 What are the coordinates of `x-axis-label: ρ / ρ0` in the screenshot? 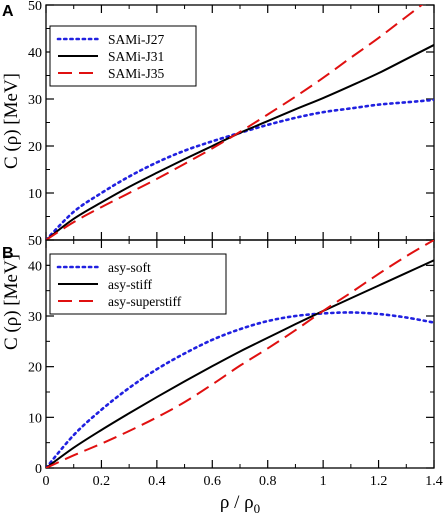 It's located at (240, 504).